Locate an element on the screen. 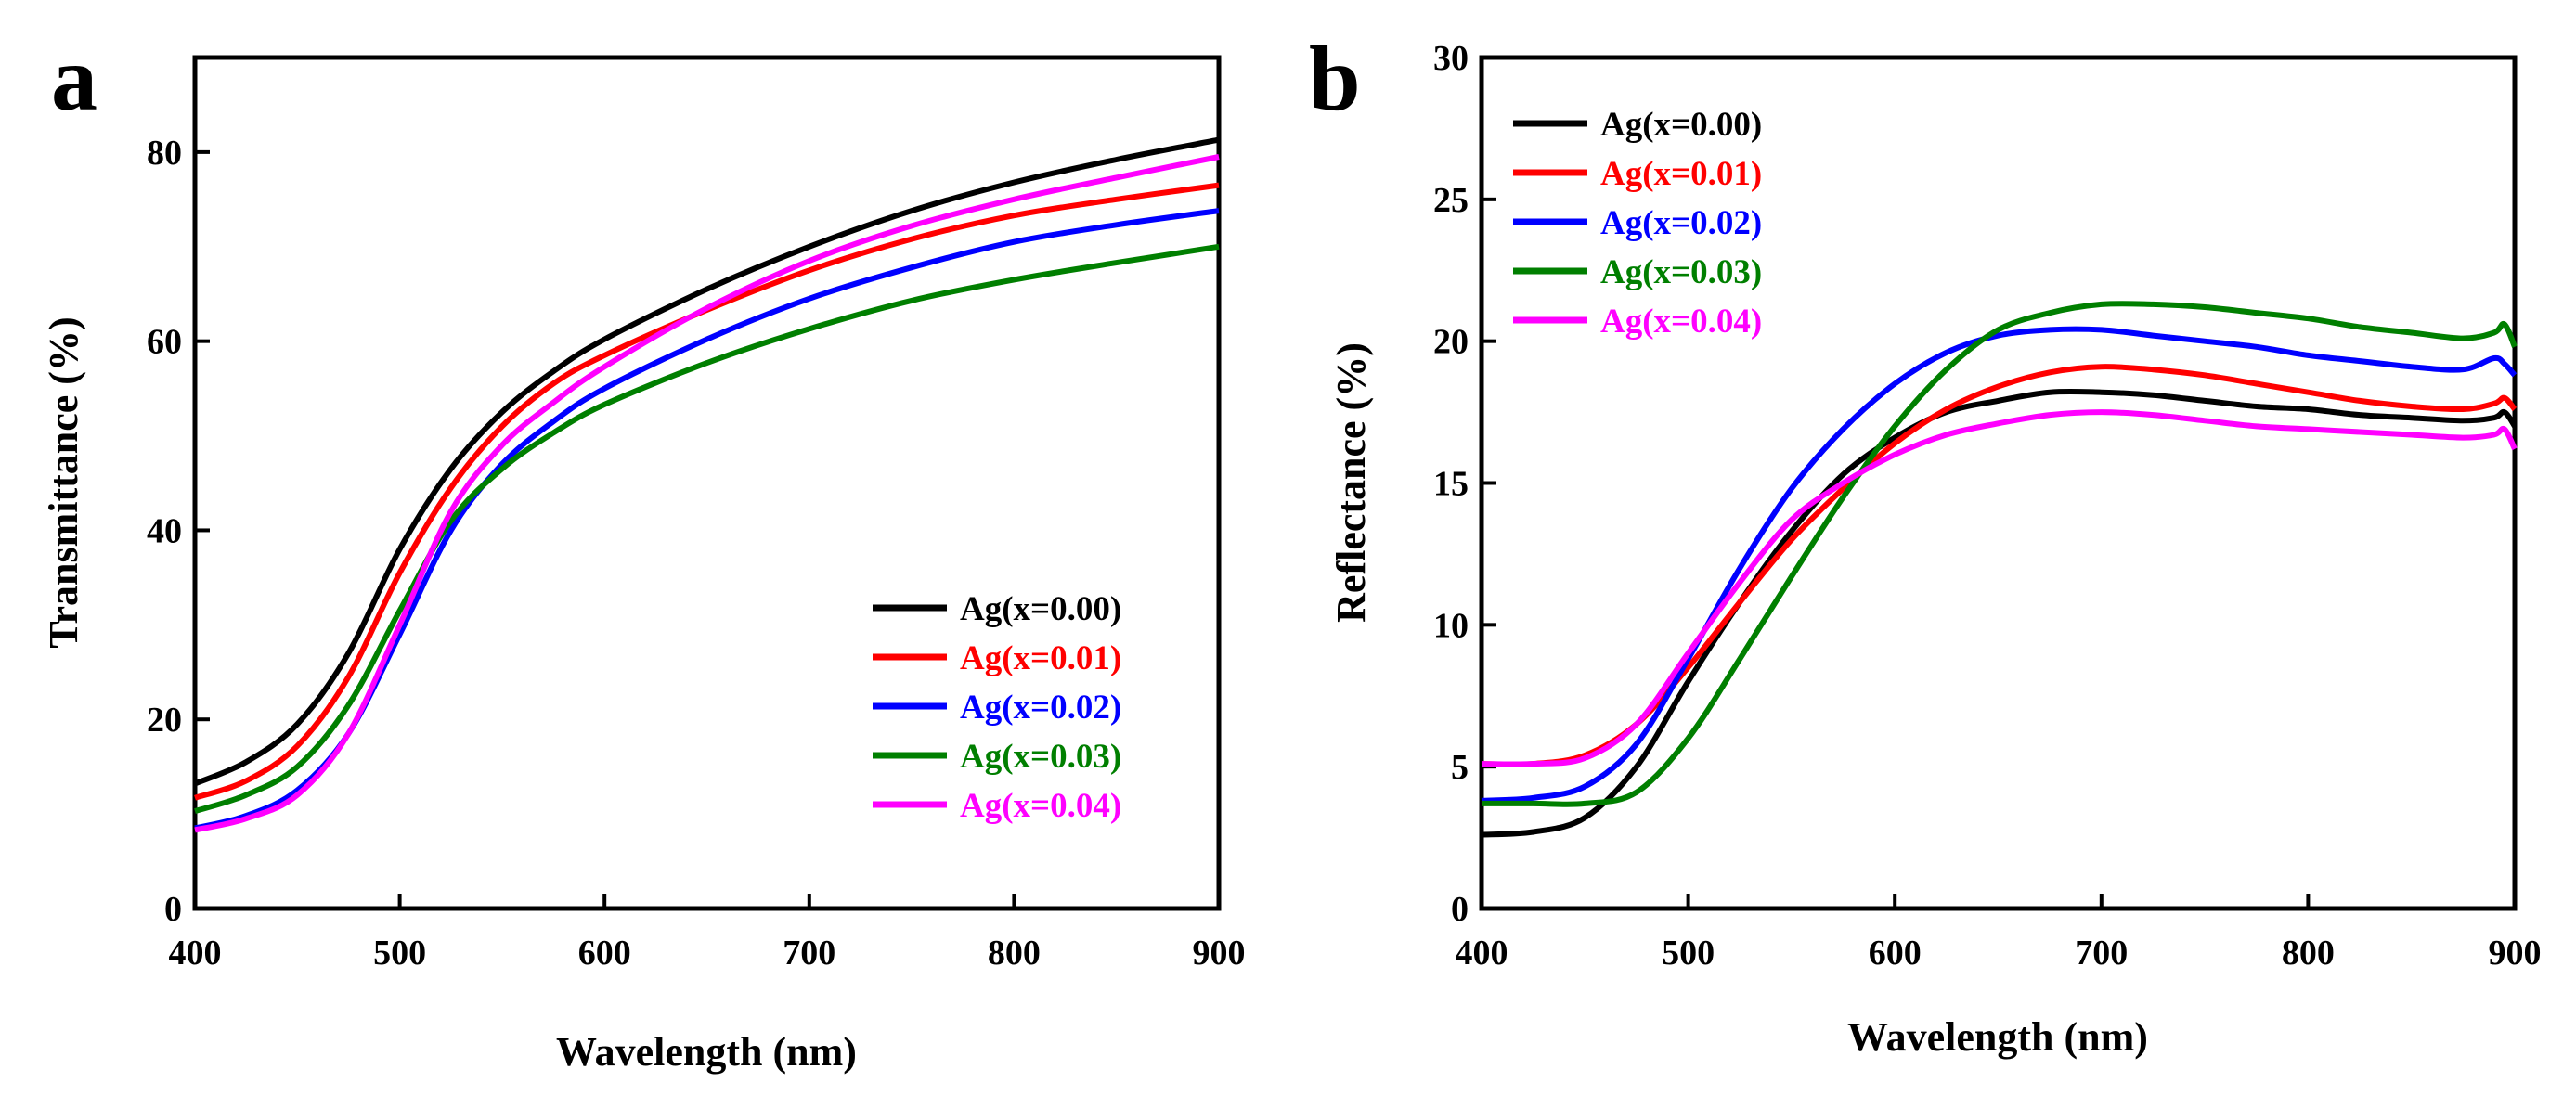 This screenshot has width=2576, height=1108. y-tick-label-b: 25 is located at coordinates (1451, 200).